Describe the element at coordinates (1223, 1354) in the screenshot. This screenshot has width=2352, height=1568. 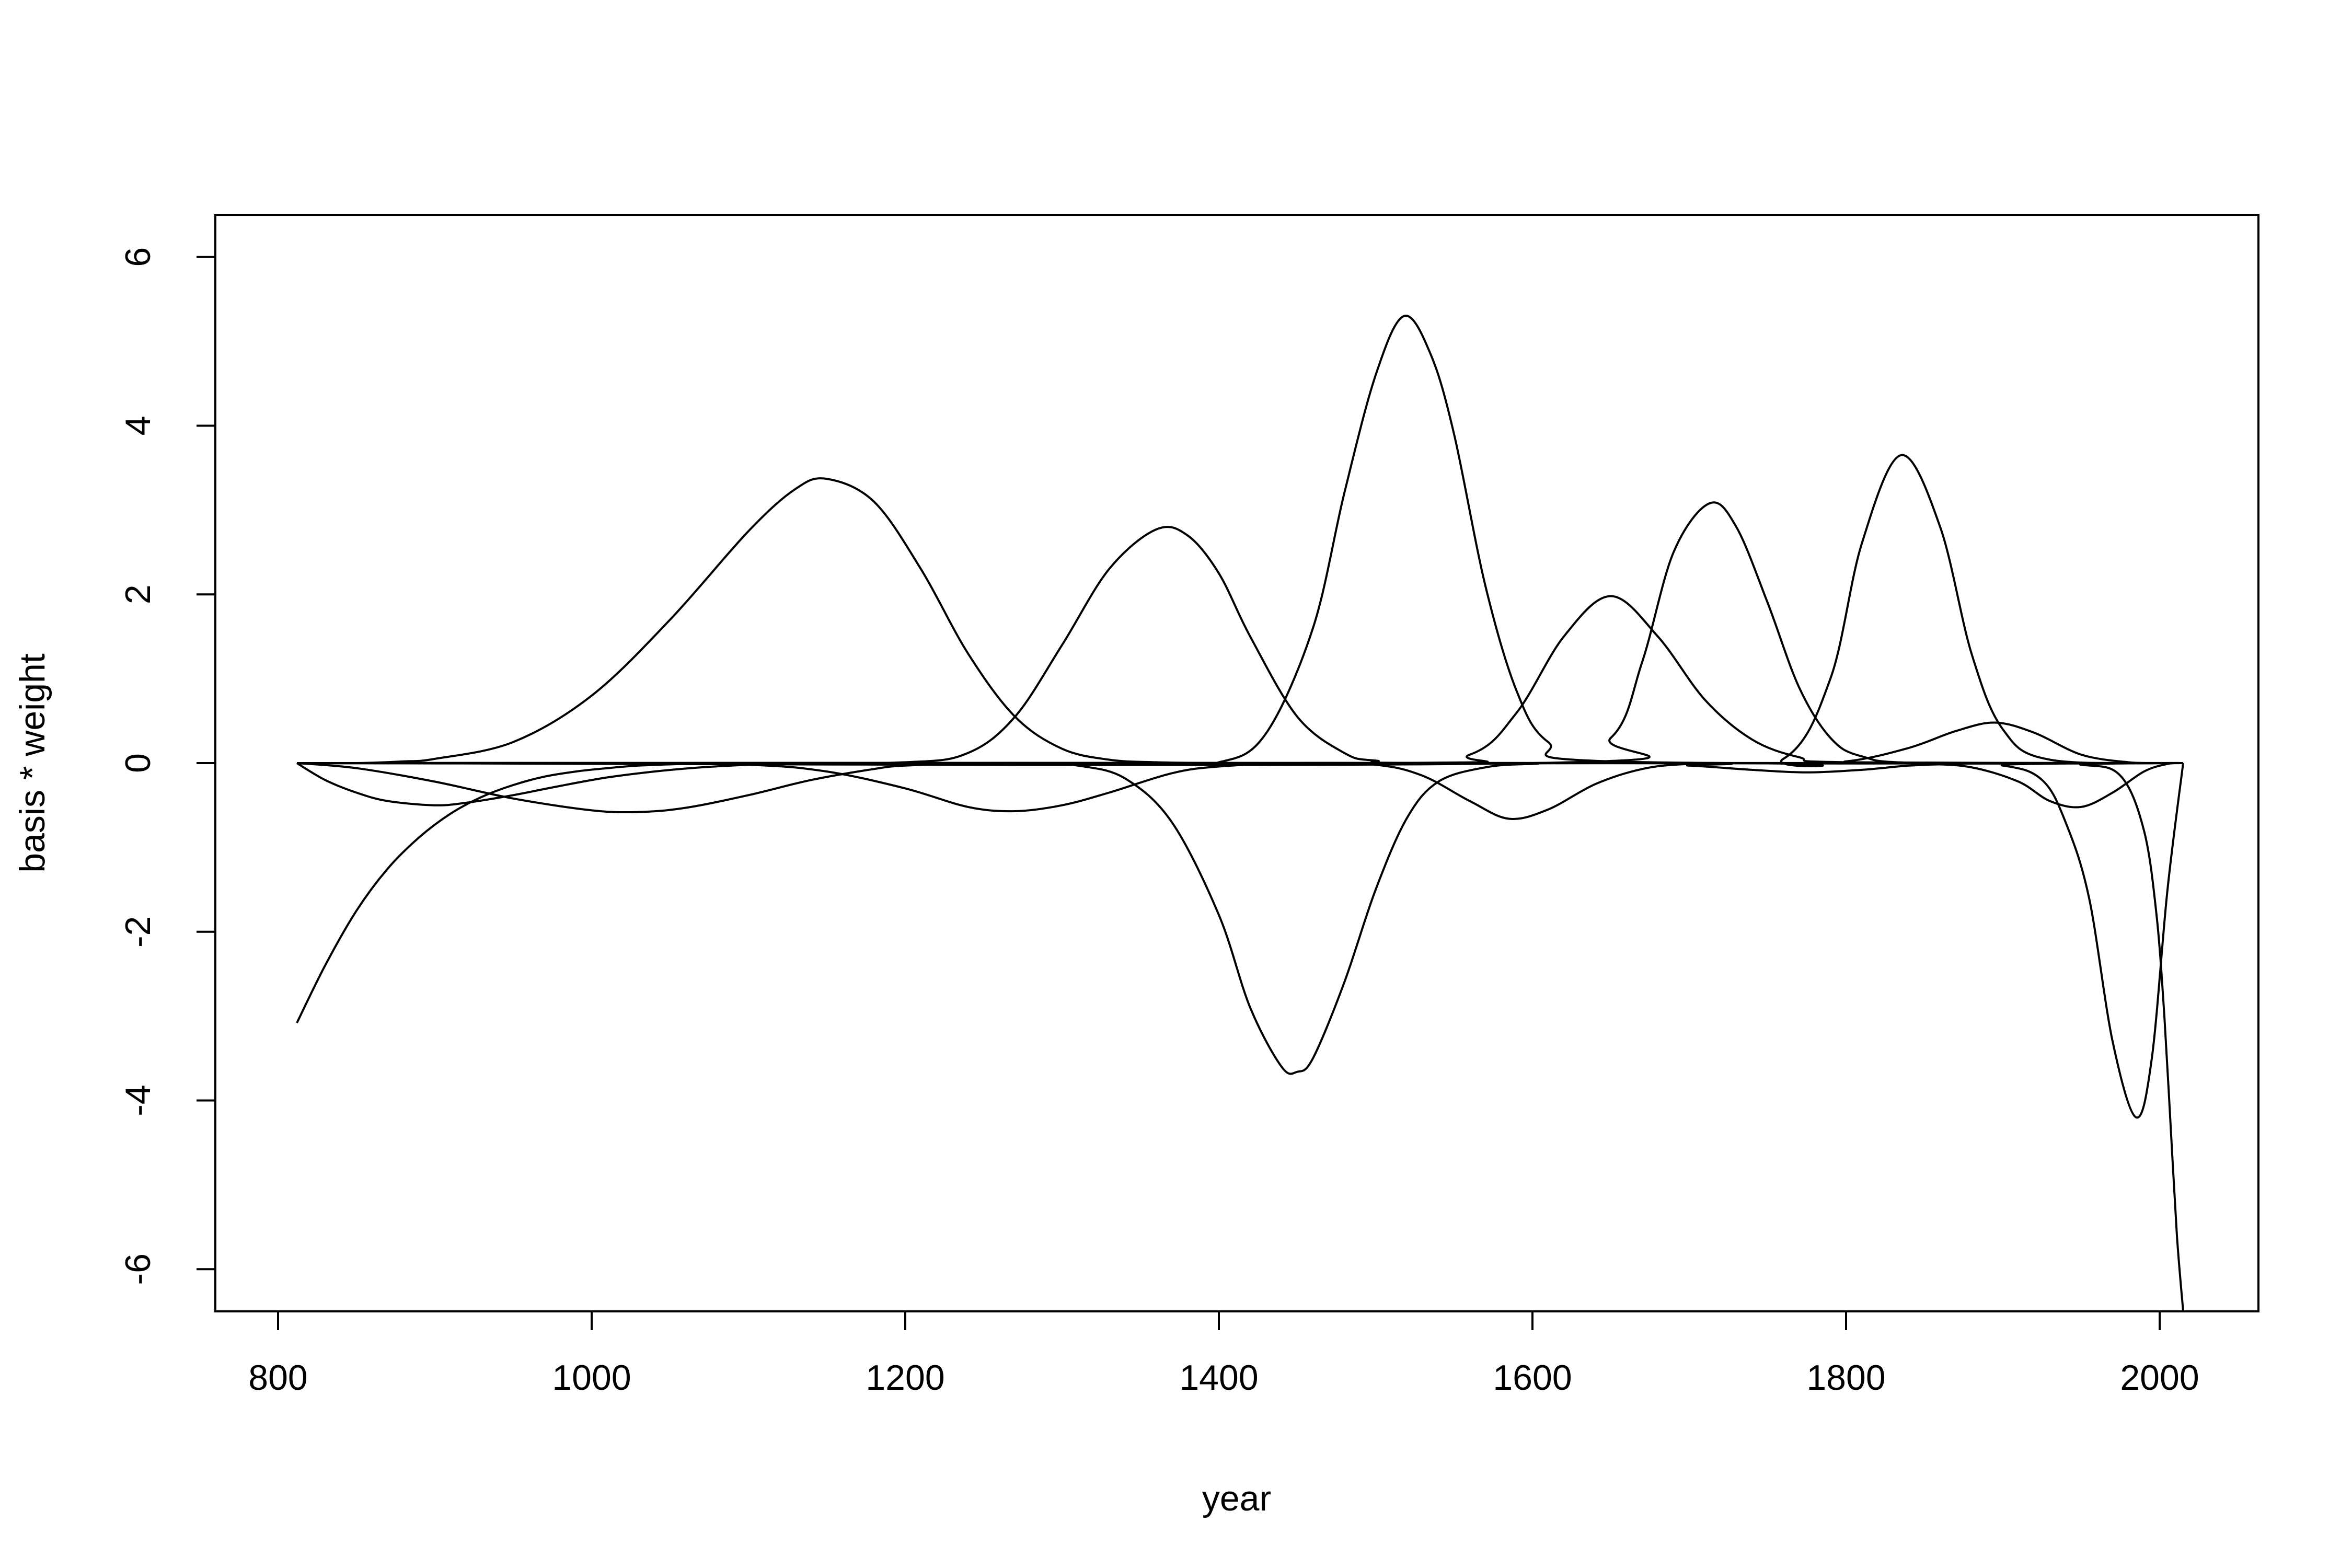
I see `x-axis: 800 1000 1200 1400 1600 1800 2000` at that location.